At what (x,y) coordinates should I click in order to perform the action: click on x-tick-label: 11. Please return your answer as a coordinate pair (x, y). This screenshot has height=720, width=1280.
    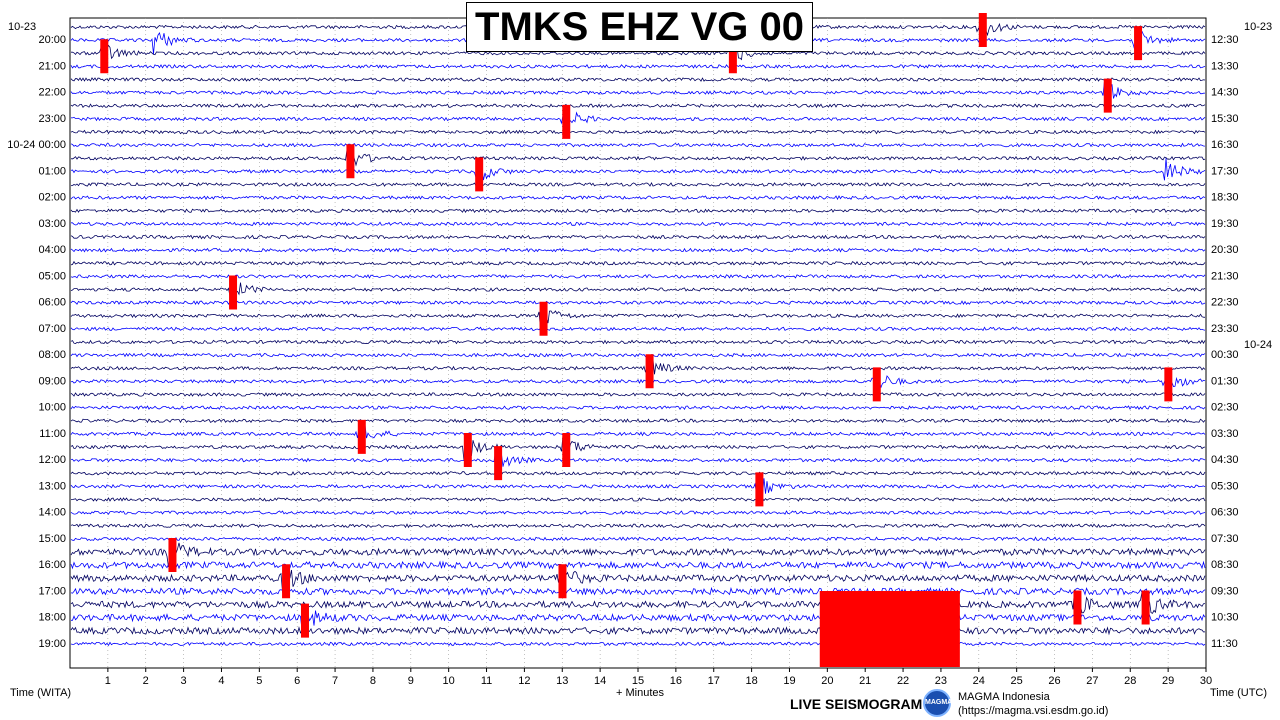
    Looking at the image, I should click on (486, 681).